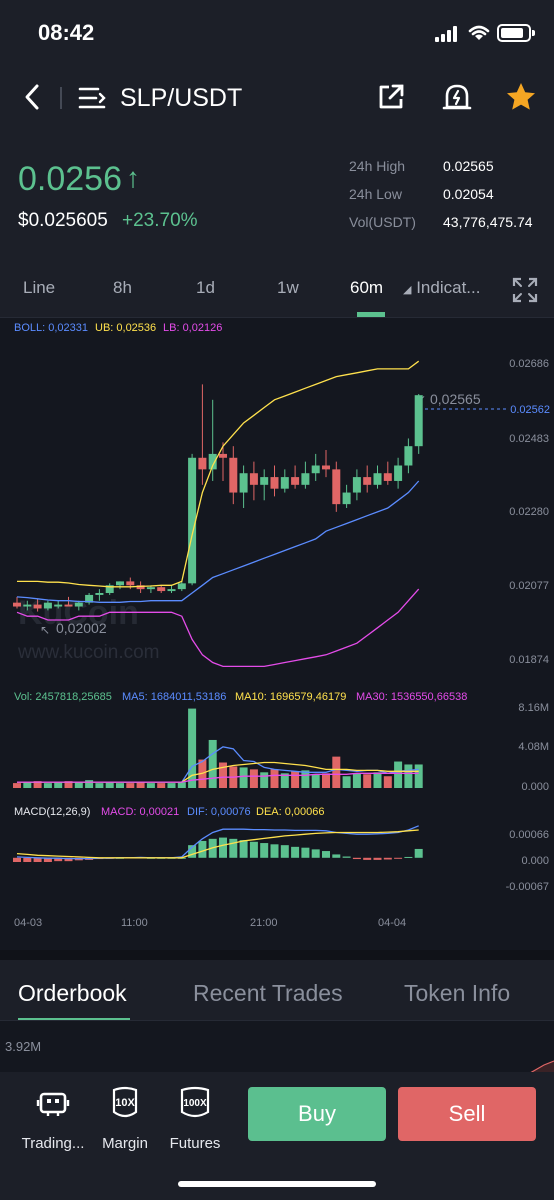 The height and width of the screenshot is (1200, 554). I want to click on futures-label: Futures, so click(195, 1143).